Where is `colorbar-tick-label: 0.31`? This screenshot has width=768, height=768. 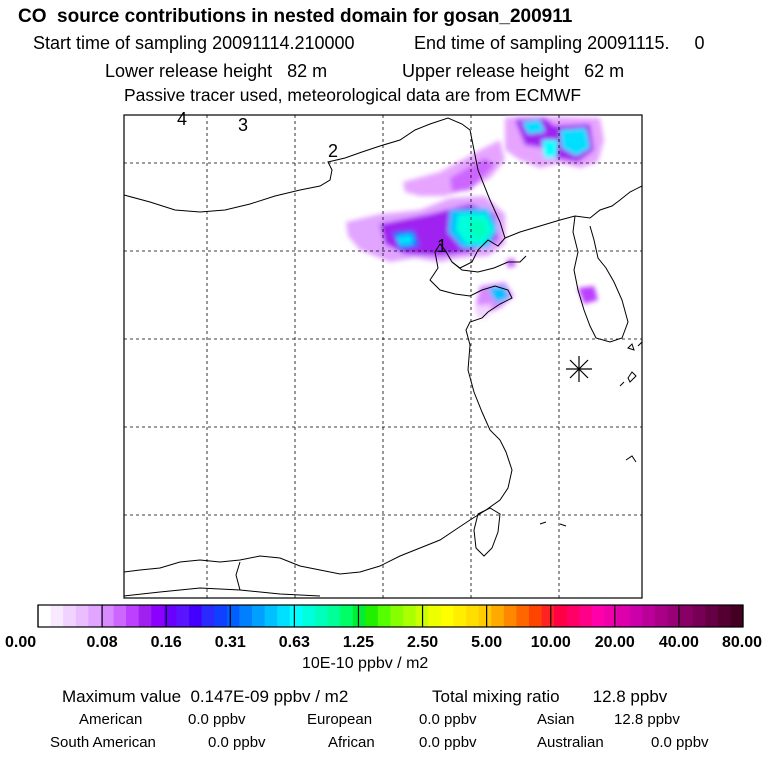 colorbar-tick-label: 0.31 is located at coordinates (230, 642).